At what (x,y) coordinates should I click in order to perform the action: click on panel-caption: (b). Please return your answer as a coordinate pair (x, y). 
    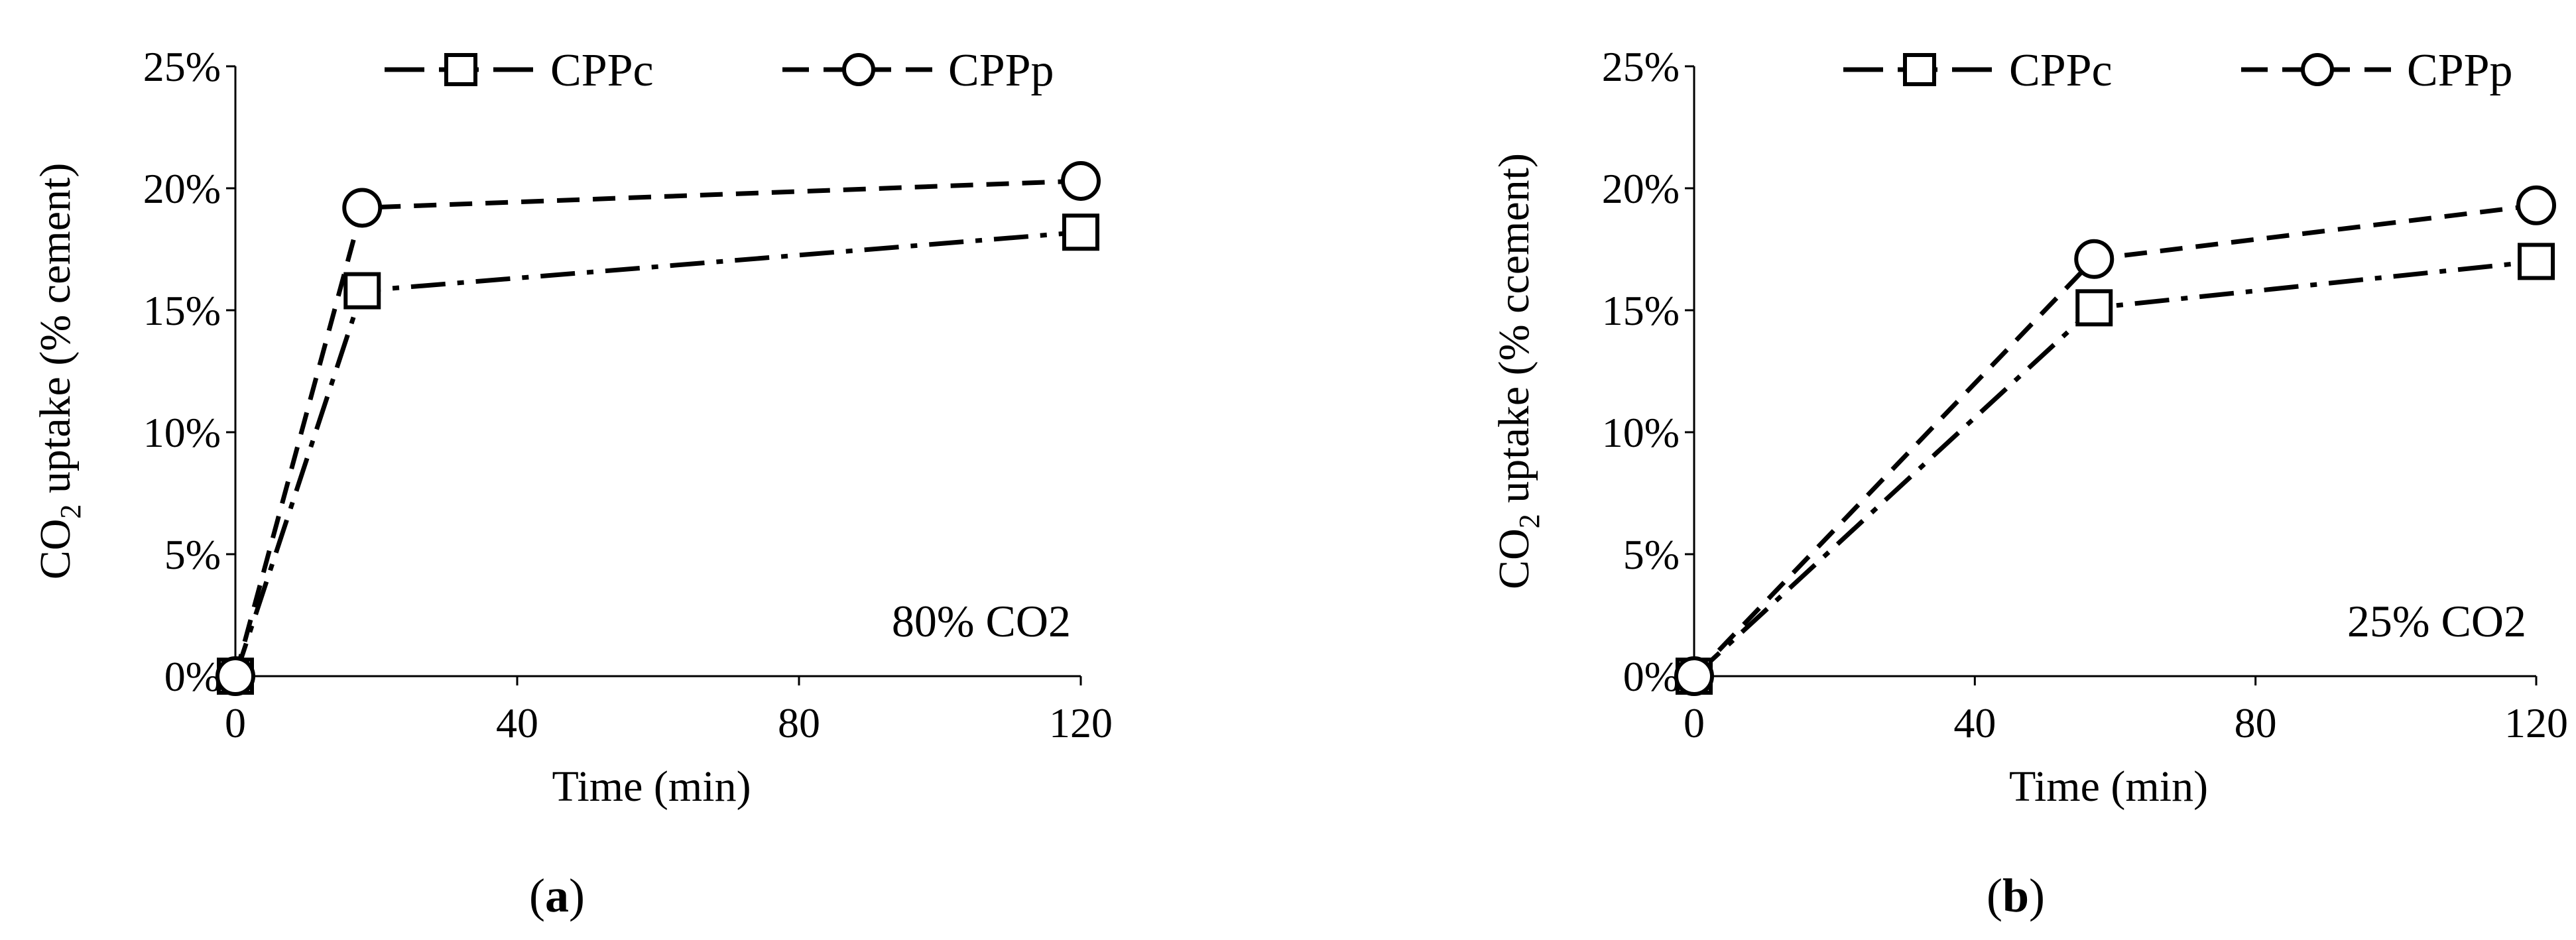
    Looking at the image, I should click on (2016, 895).